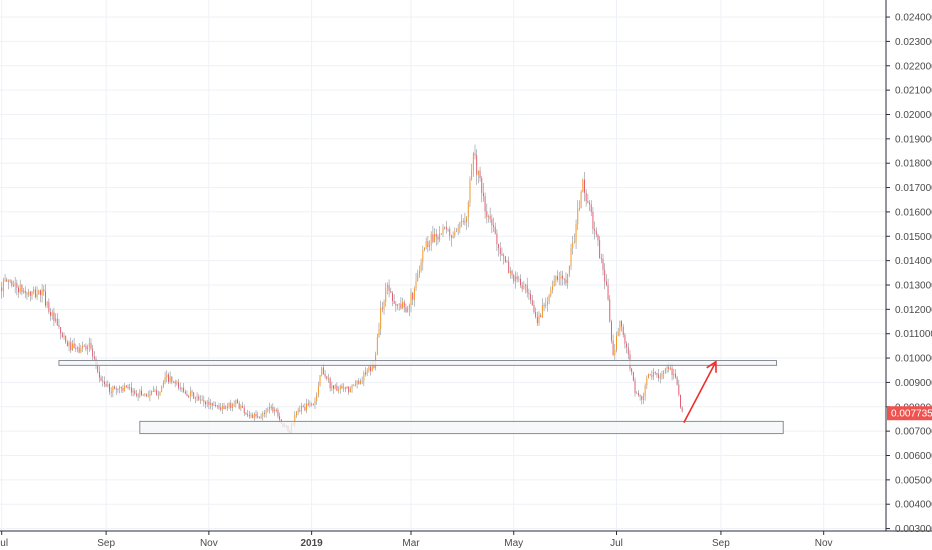 Image resolution: width=932 pixels, height=550 pixels. Describe the element at coordinates (209, 543) in the screenshot. I see `x-tick-label: Nov` at that location.